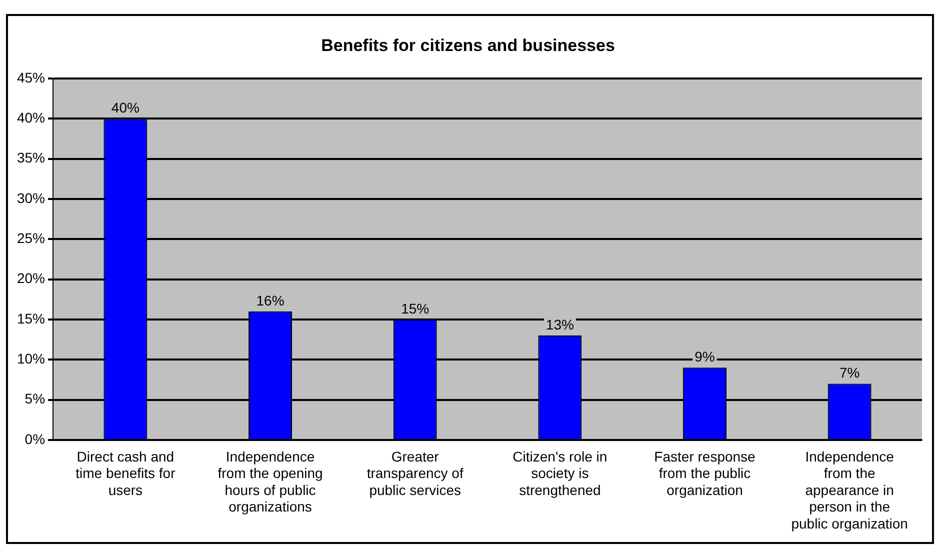 This screenshot has height=549, width=942. What do you see at coordinates (849, 372) in the screenshot?
I see `data-label: 7%` at bounding box center [849, 372].